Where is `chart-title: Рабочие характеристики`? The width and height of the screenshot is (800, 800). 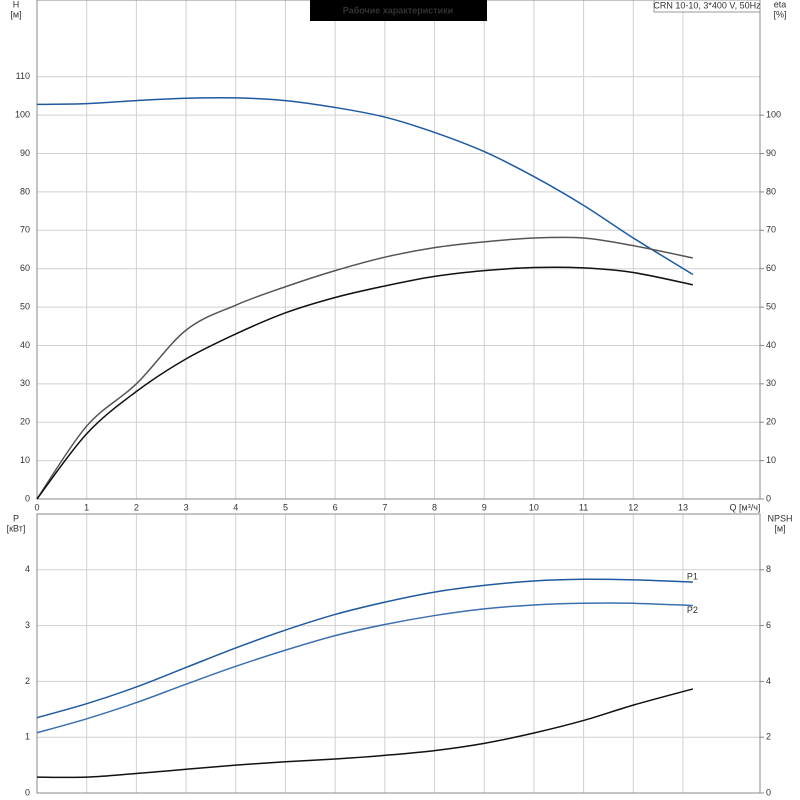 chart-title: Рабочие характеристики is located at coordinates (398, 10).